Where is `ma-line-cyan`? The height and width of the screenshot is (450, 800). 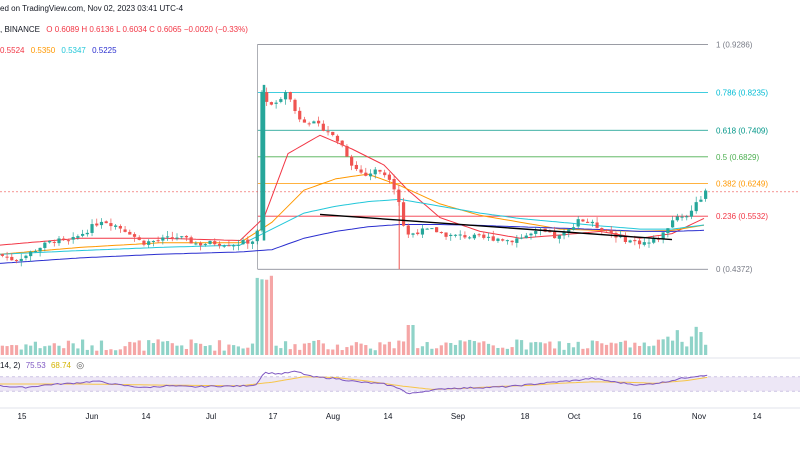
ma-line-cyan is located at coordinates (352, 226).